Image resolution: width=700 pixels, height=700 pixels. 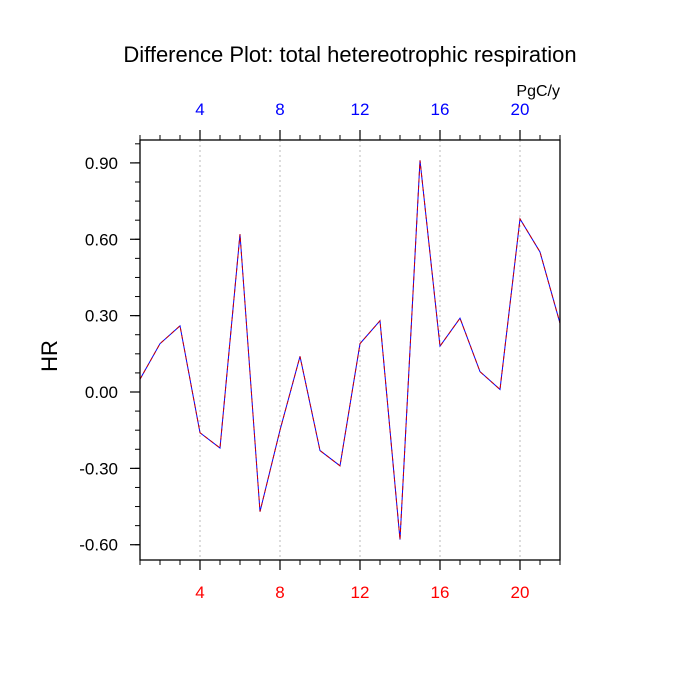 What do you see at coordinates (101, 316) in the screenshot?
I see `y-tick-label: 0.30` at bounding box center [101, 316].